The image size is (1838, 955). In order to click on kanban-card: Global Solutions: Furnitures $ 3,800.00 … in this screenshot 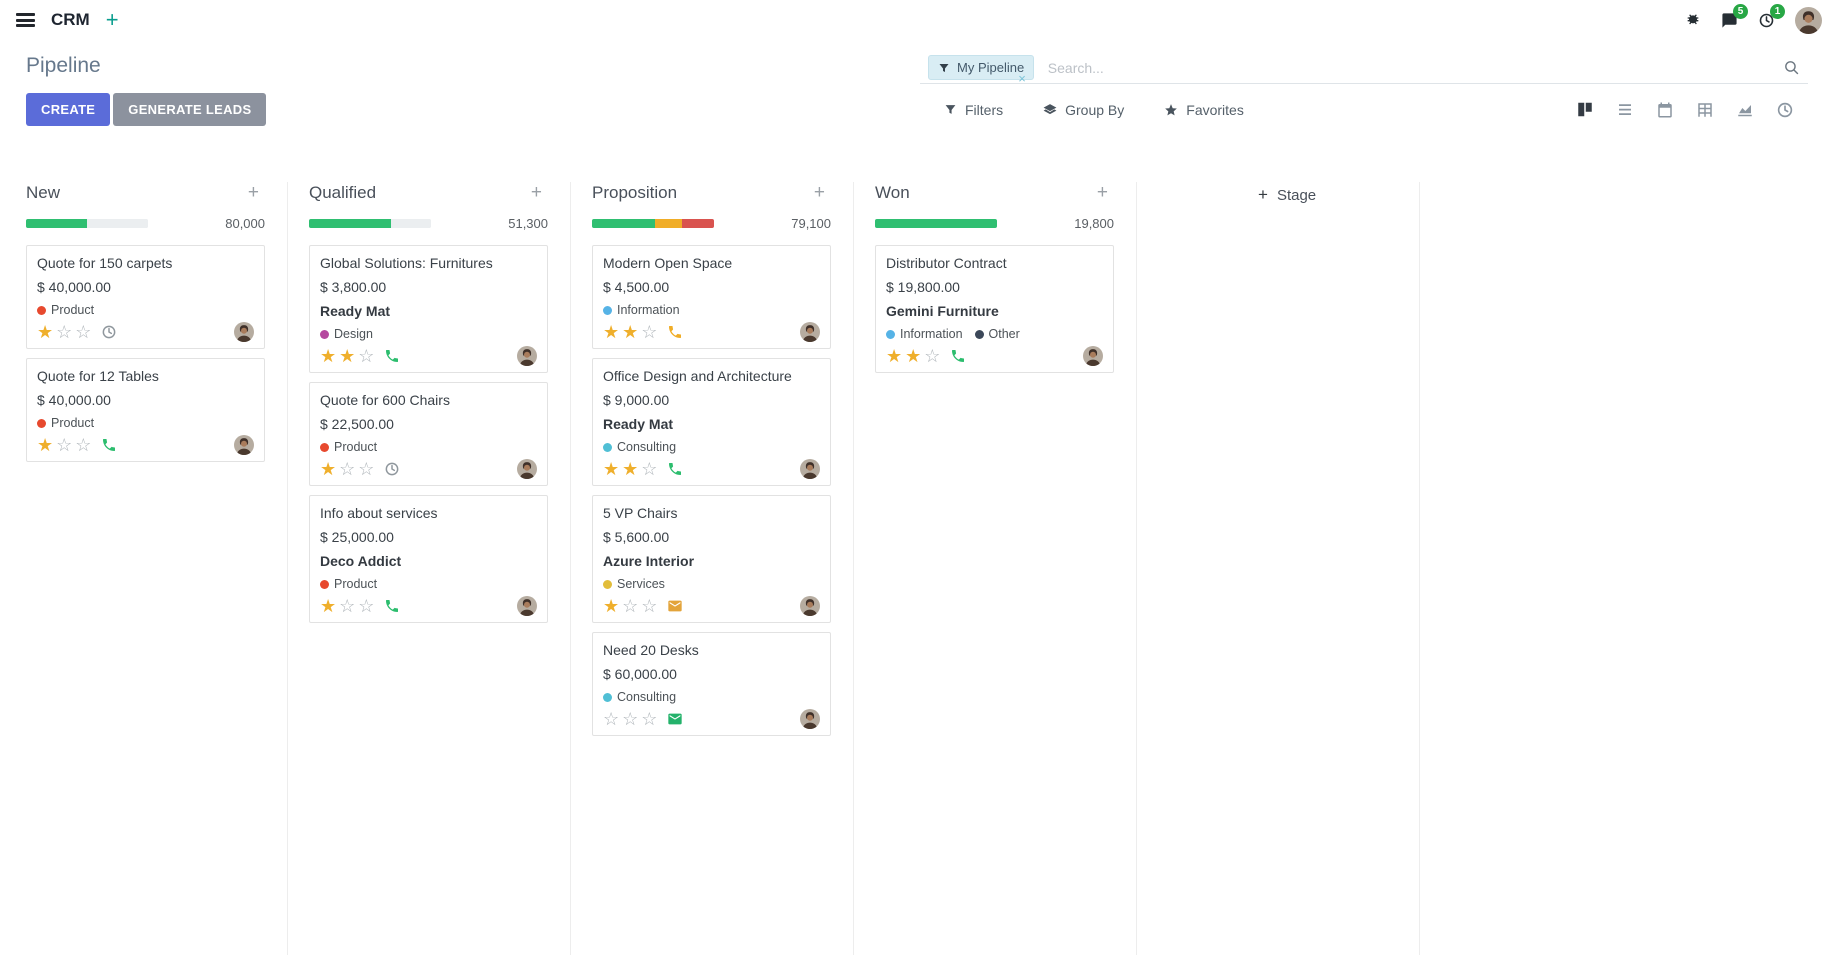, I will do `click(428, 309)`.